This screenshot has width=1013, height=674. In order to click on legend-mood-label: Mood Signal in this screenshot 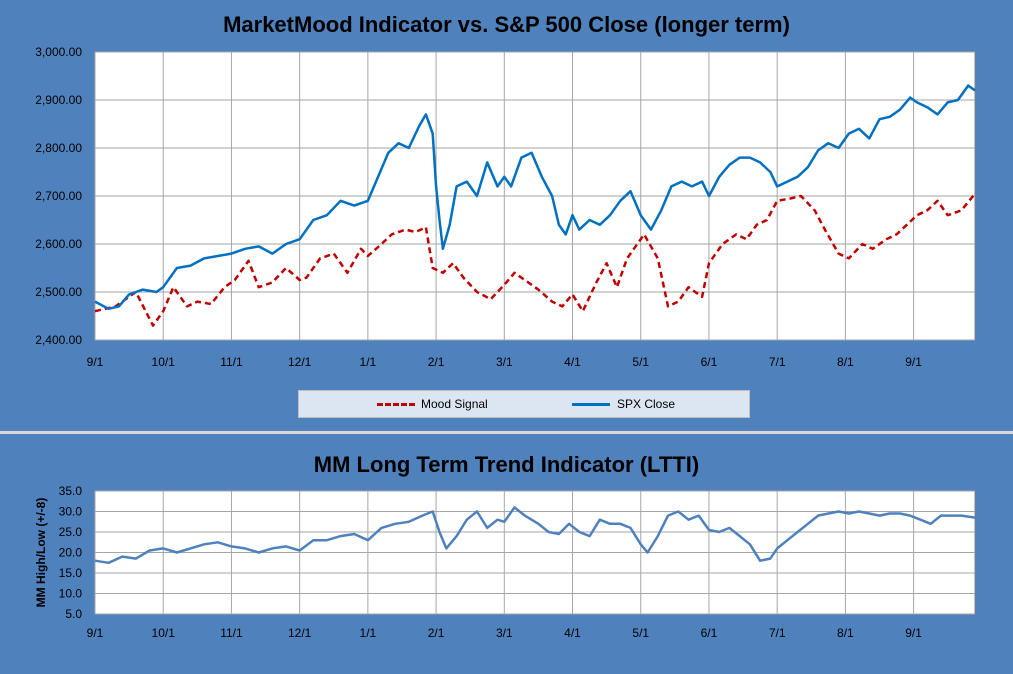, I will do `click(454, 404)`.